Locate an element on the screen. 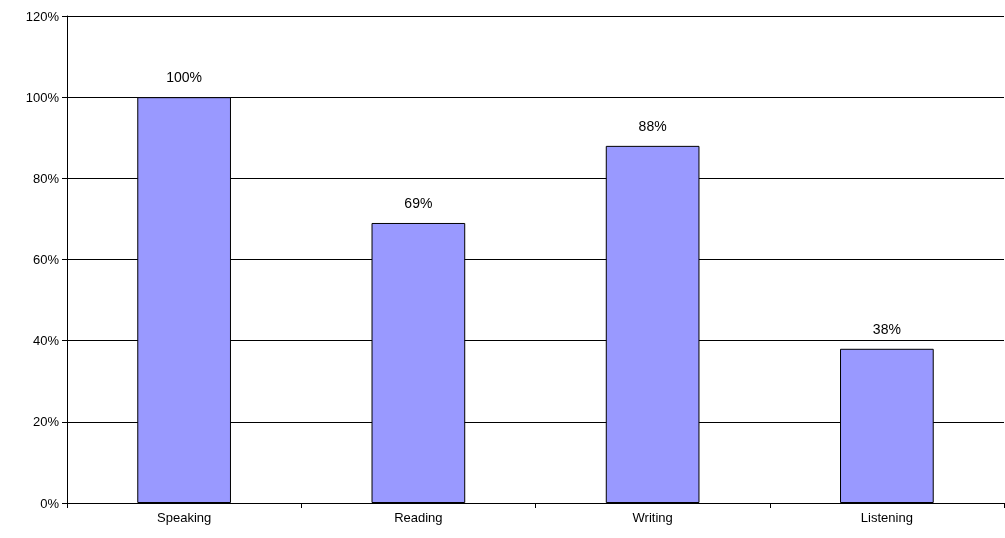 Image resolution: width=1005 pixels, height=538 pixels. x-tick-label: Reading is located at coordinates (418, 517).